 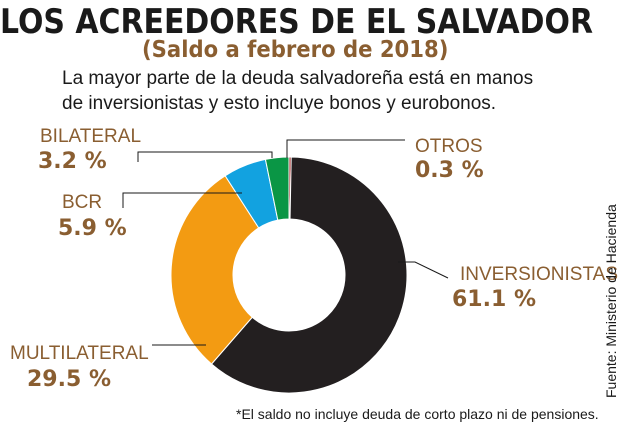 What do you see at coordinates (539, 274) in the screenshot?
I see `label-inversionistas-name: INVERSIONISTAS` at bounding box center [539, 274].